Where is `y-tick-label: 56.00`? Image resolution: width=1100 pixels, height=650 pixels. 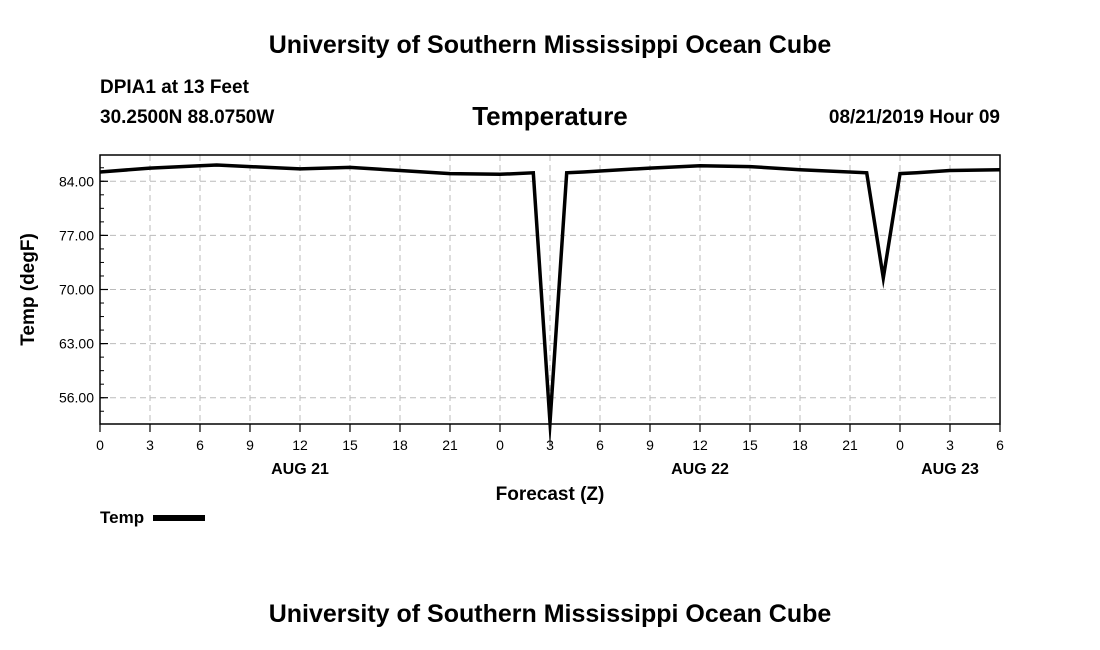
y-tick-label: 56.00 is located at coordinates (76, 398).